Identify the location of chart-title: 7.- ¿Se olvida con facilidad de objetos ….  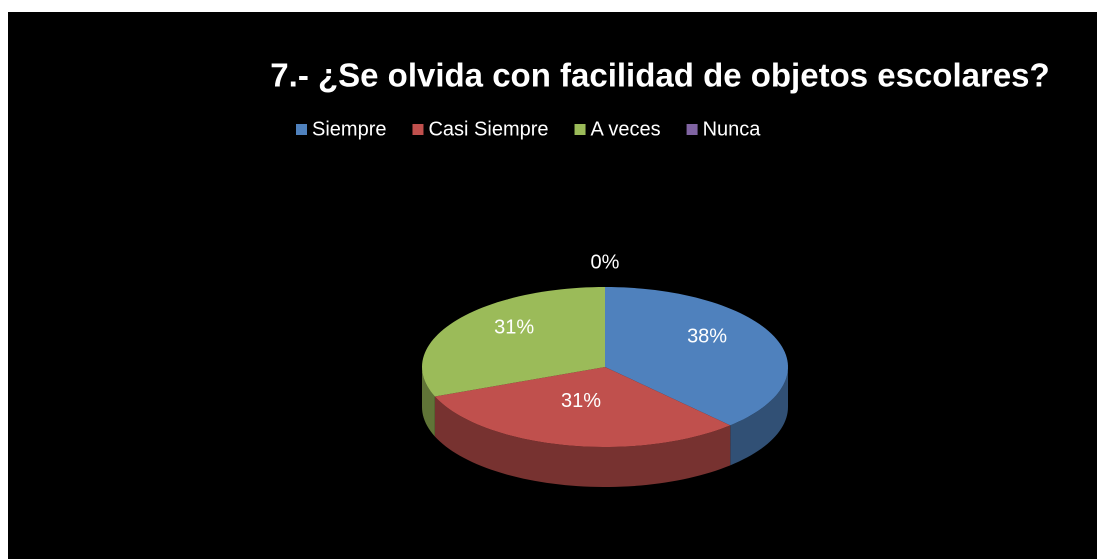
(659, 75).